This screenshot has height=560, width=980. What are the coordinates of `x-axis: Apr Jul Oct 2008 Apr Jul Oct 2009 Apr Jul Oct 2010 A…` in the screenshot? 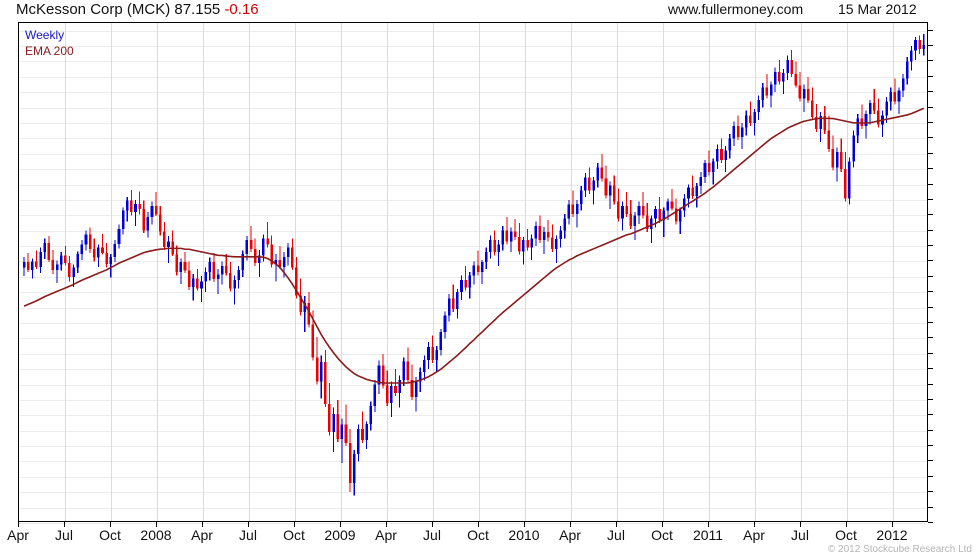 It's located at (493, 534).